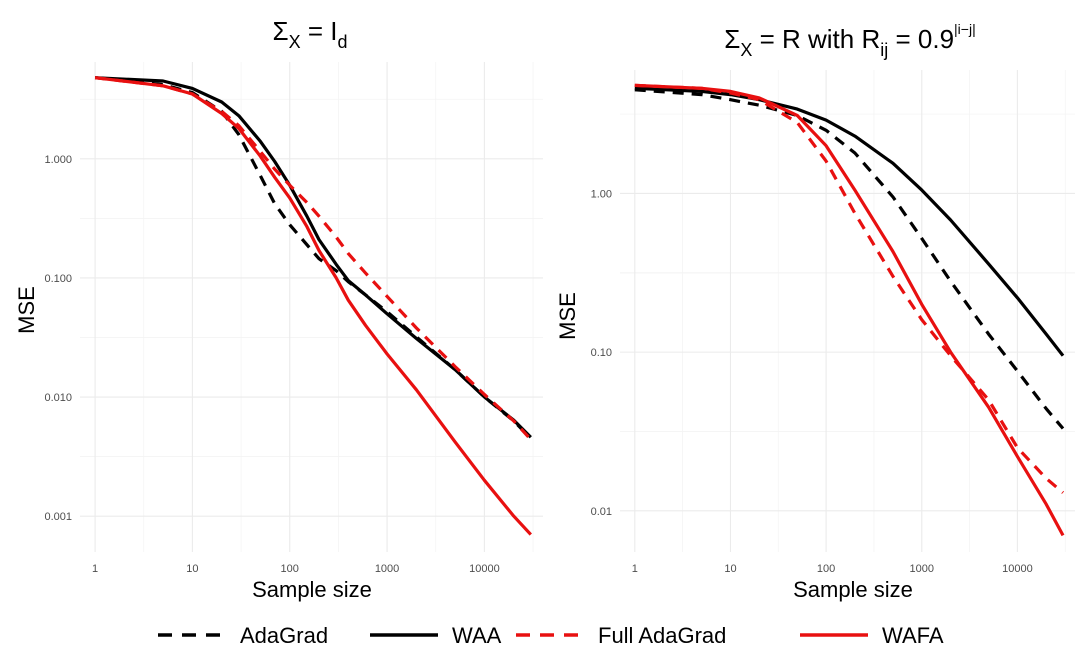  Describe the element at coordinates (601, 353) in the screenshot. I see `y-tick-label: 0.10` at that location.